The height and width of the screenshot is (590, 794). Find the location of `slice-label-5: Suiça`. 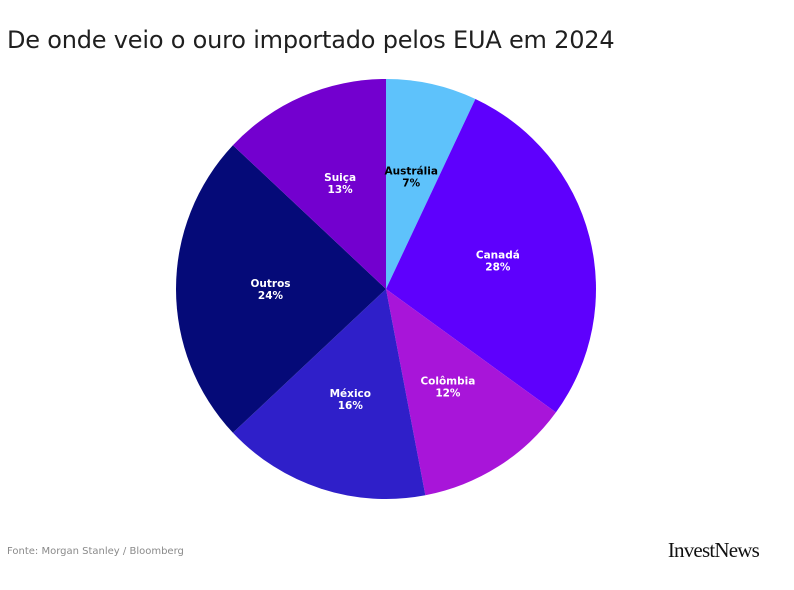

slice-label-5: Suiça is located at coordinates (340, 178).